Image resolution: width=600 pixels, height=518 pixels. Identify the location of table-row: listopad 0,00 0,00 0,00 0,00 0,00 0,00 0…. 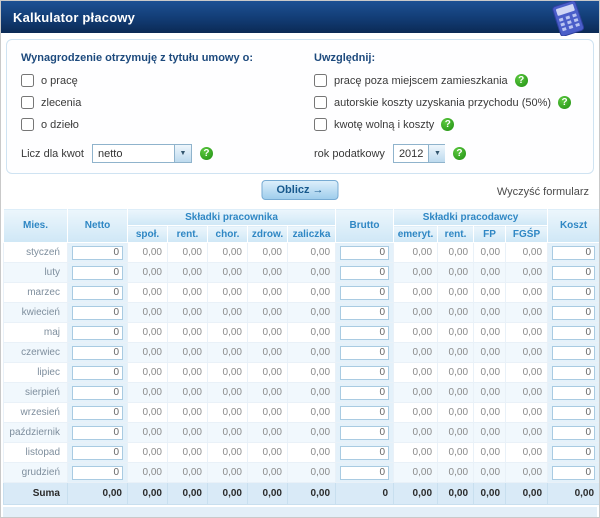
(301, 452).